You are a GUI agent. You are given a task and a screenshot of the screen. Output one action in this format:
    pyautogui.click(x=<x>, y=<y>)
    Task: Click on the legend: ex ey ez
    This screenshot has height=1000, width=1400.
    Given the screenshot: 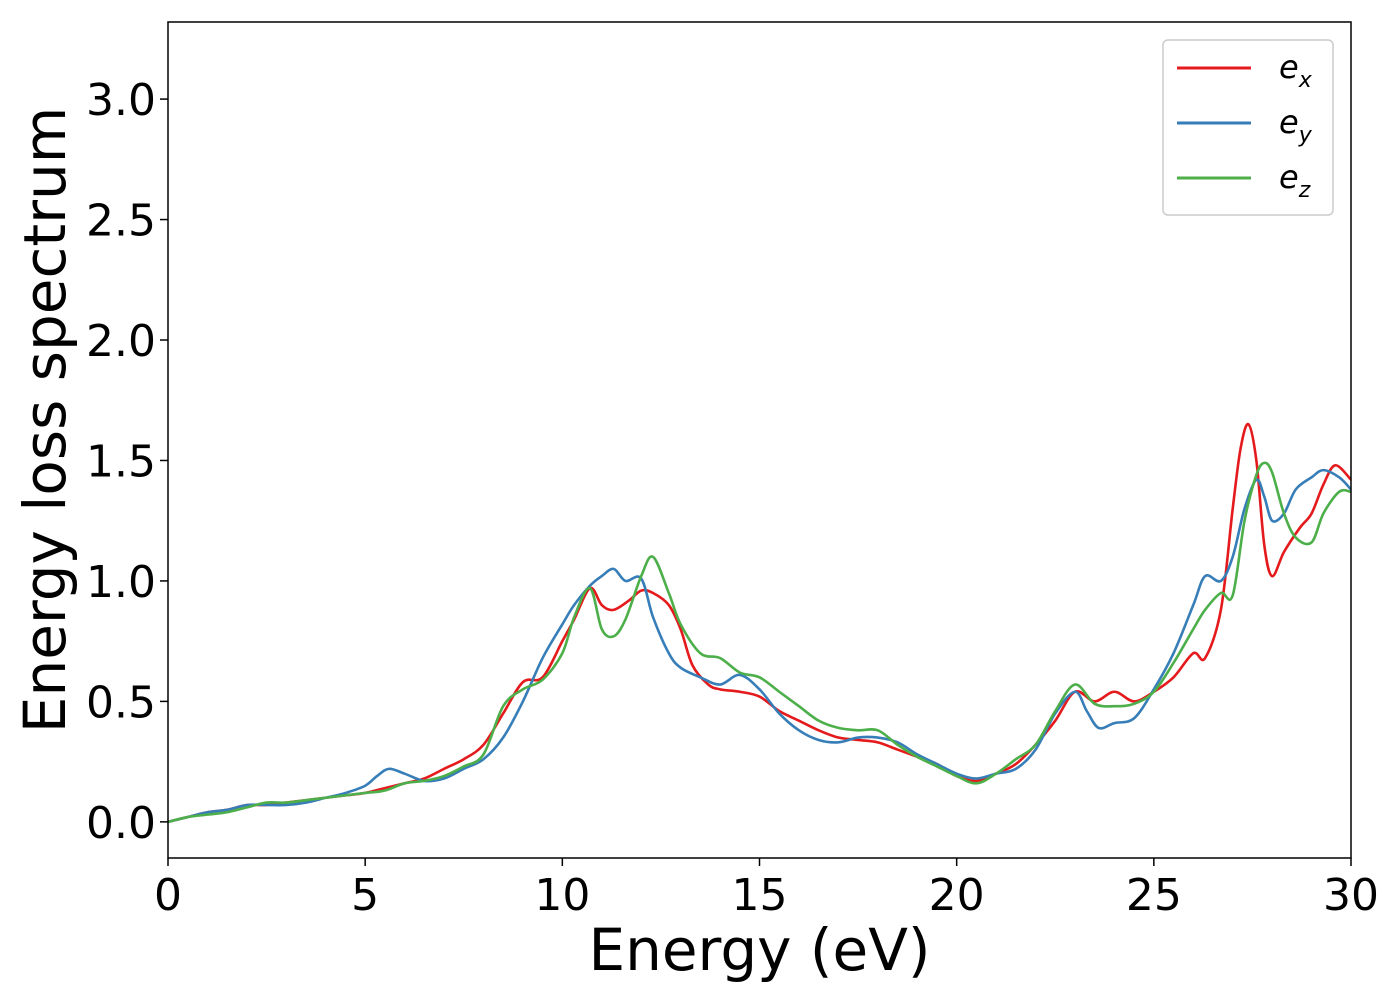 What is the action you would take?
    pyautogui.click(x=1248, y=127)
    